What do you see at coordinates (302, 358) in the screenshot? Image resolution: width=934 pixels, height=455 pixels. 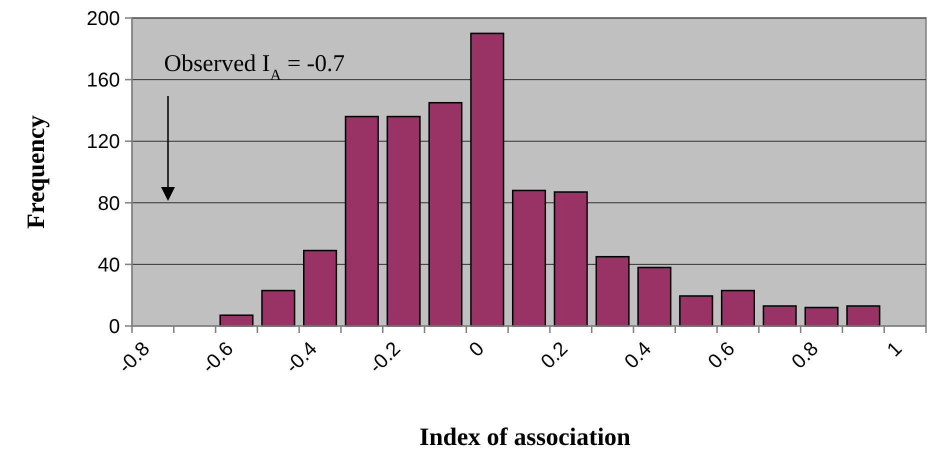 I see `x-tick-label: -0.4` at bounding box center [302, 358].